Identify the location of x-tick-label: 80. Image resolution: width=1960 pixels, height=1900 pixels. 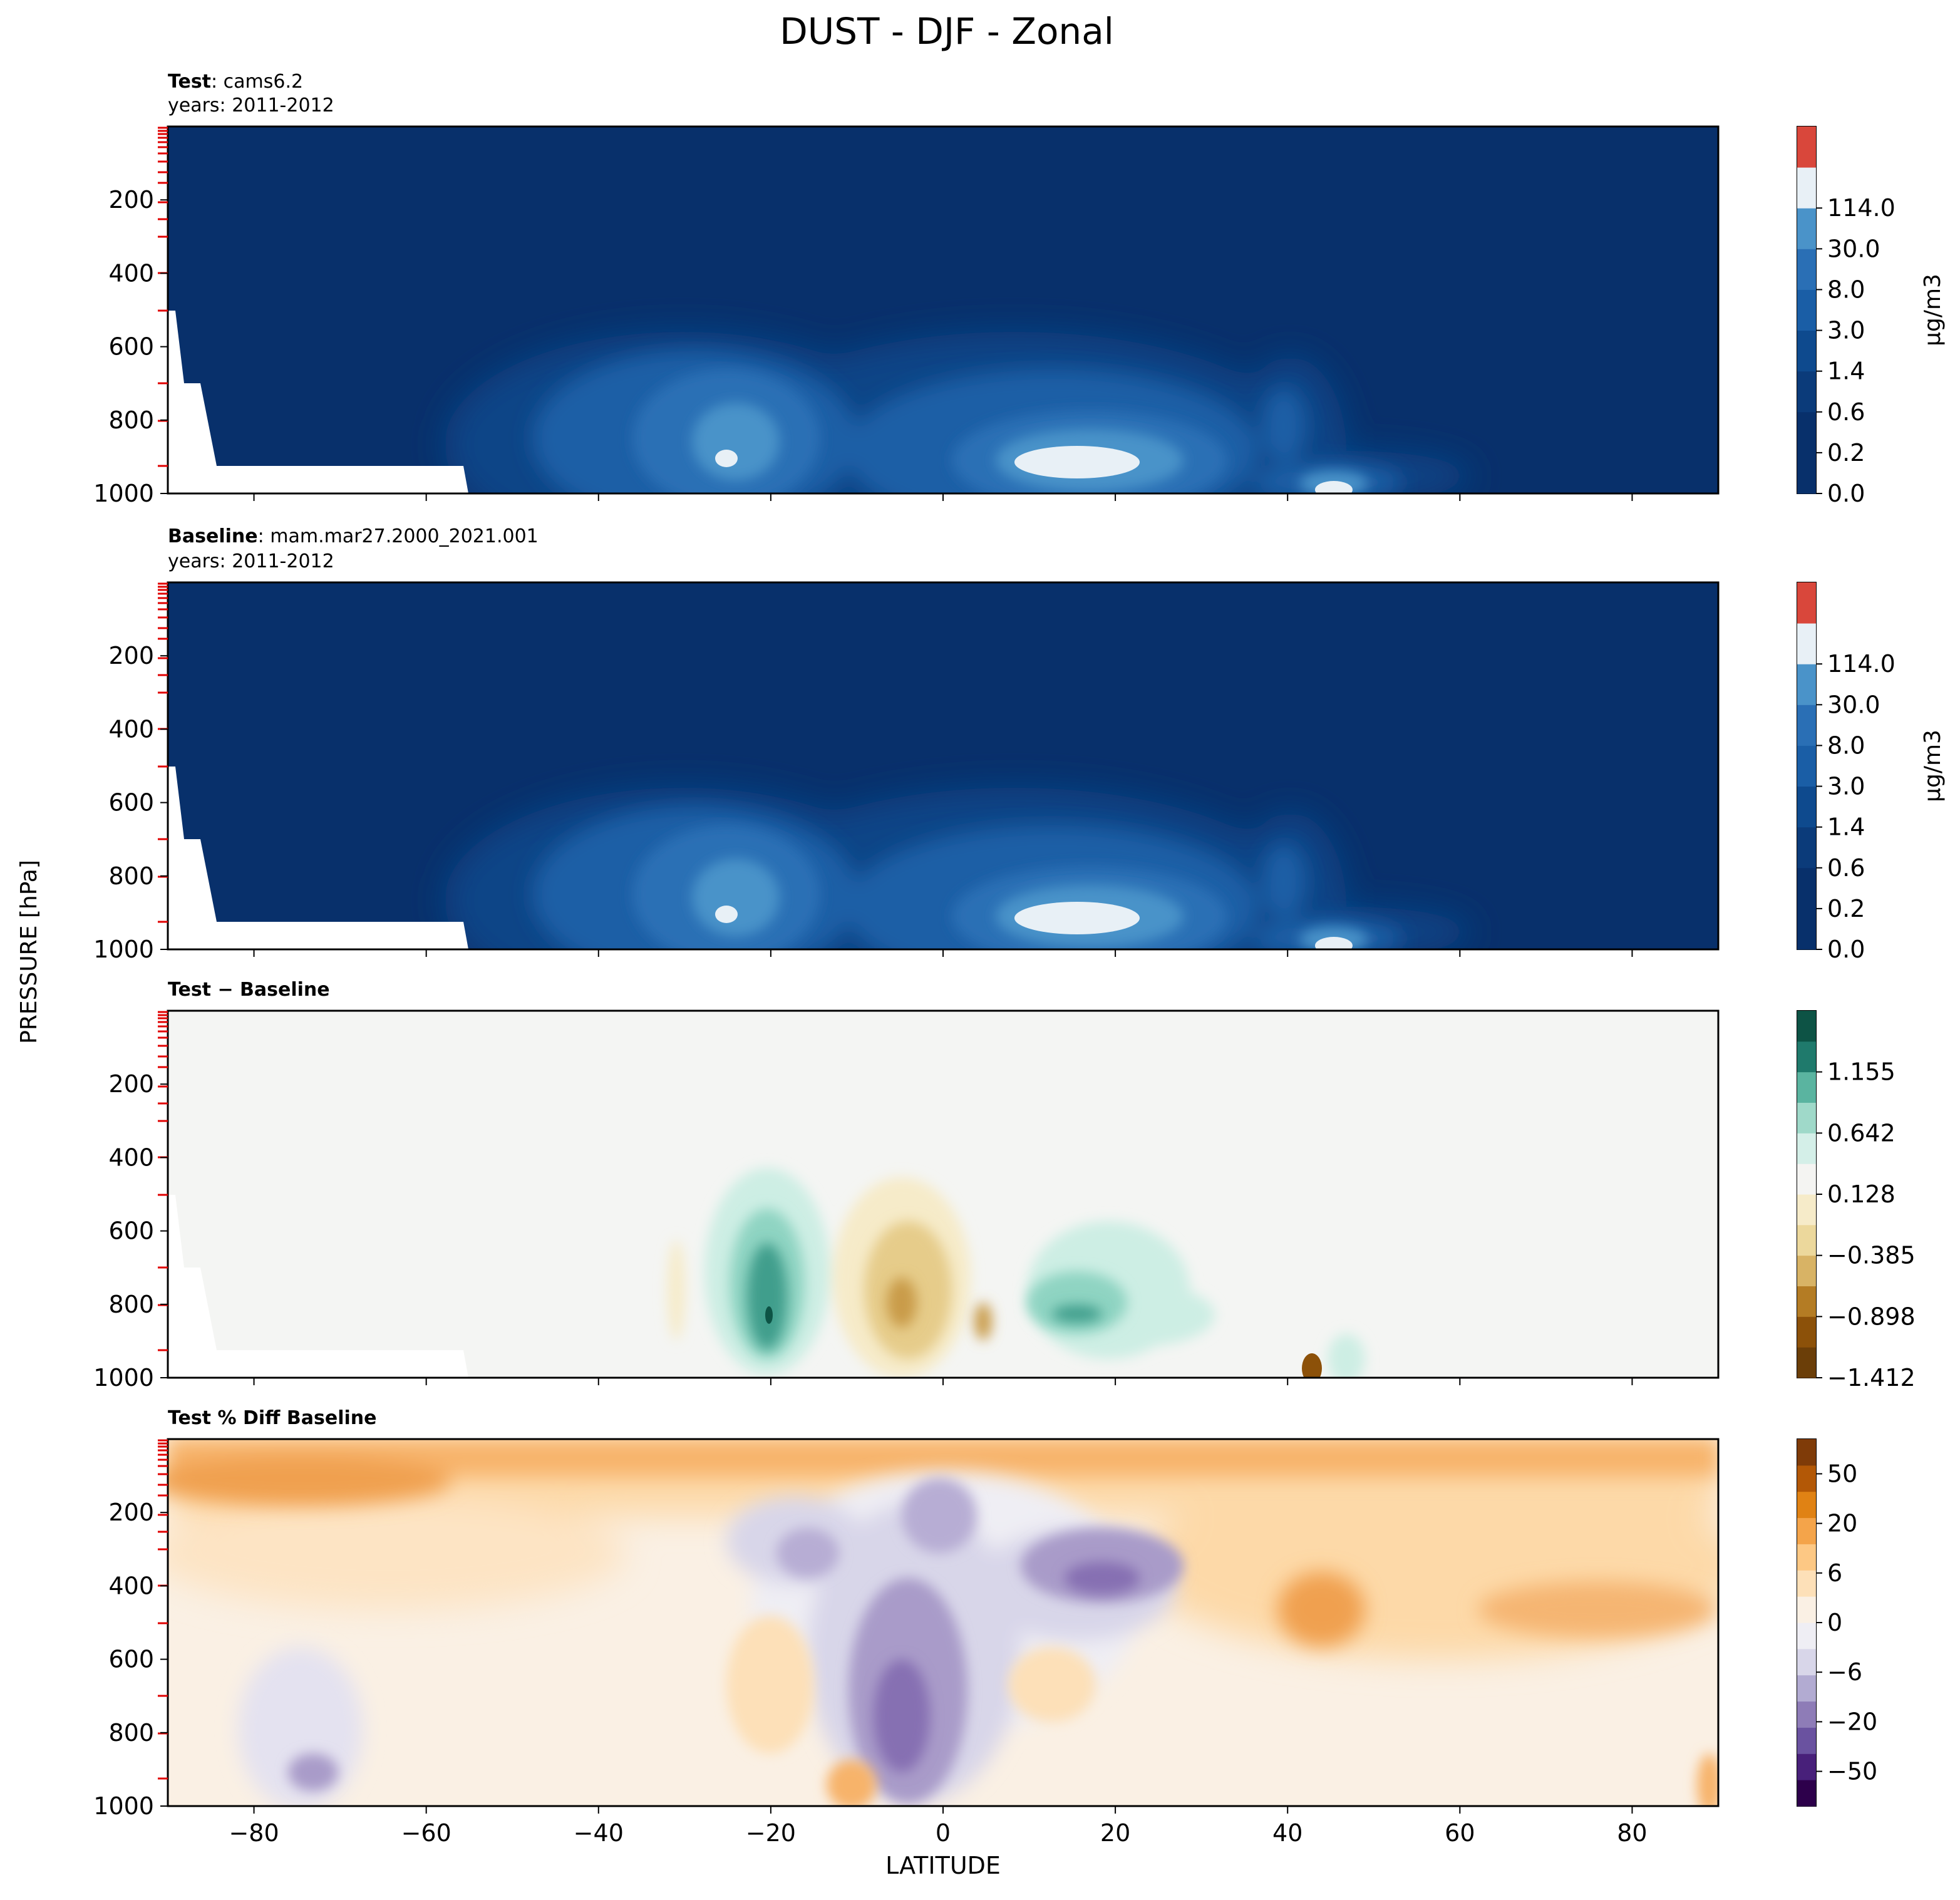
(1632, 1833).